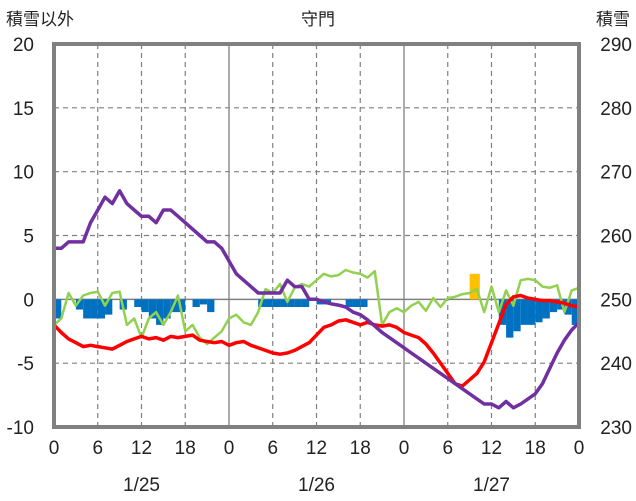 This screenshot has height=501, width=636. Describe the element at coordinates (491, 485) in the screenshot. I see `date-label: 1/27` at that location.